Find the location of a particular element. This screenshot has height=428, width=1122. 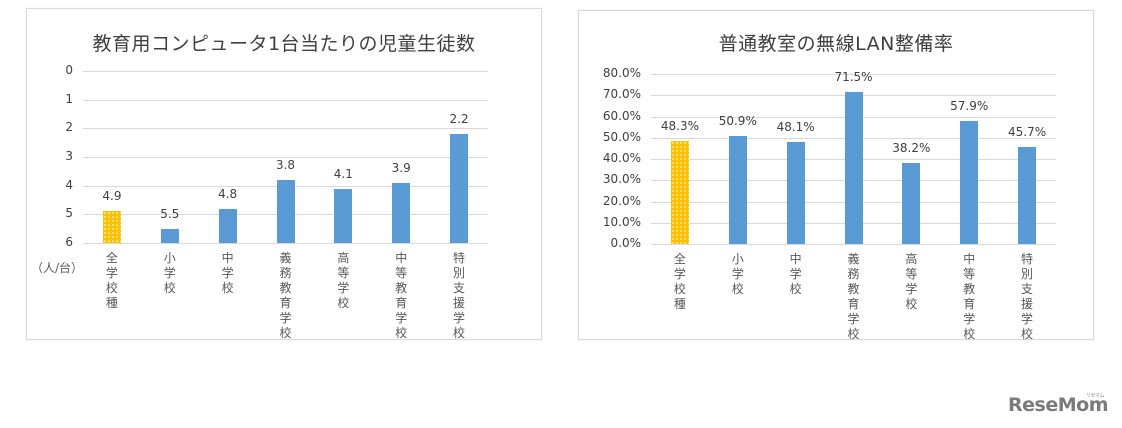

y-tick-label: 1 is located at coordinates (69, 98).